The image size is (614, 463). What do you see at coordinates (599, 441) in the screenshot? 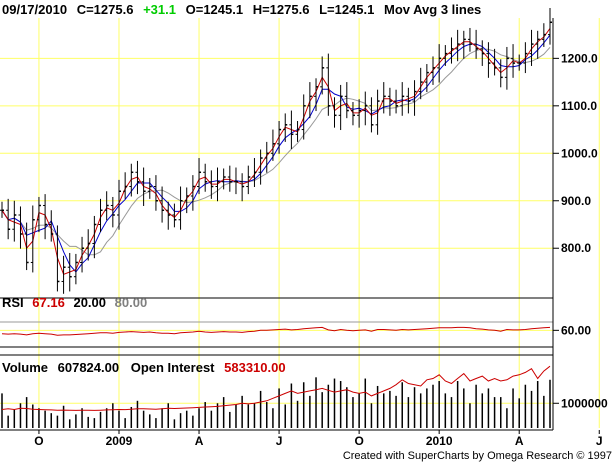
I see `time-axis-label: J` at bounding box center [599, 441].